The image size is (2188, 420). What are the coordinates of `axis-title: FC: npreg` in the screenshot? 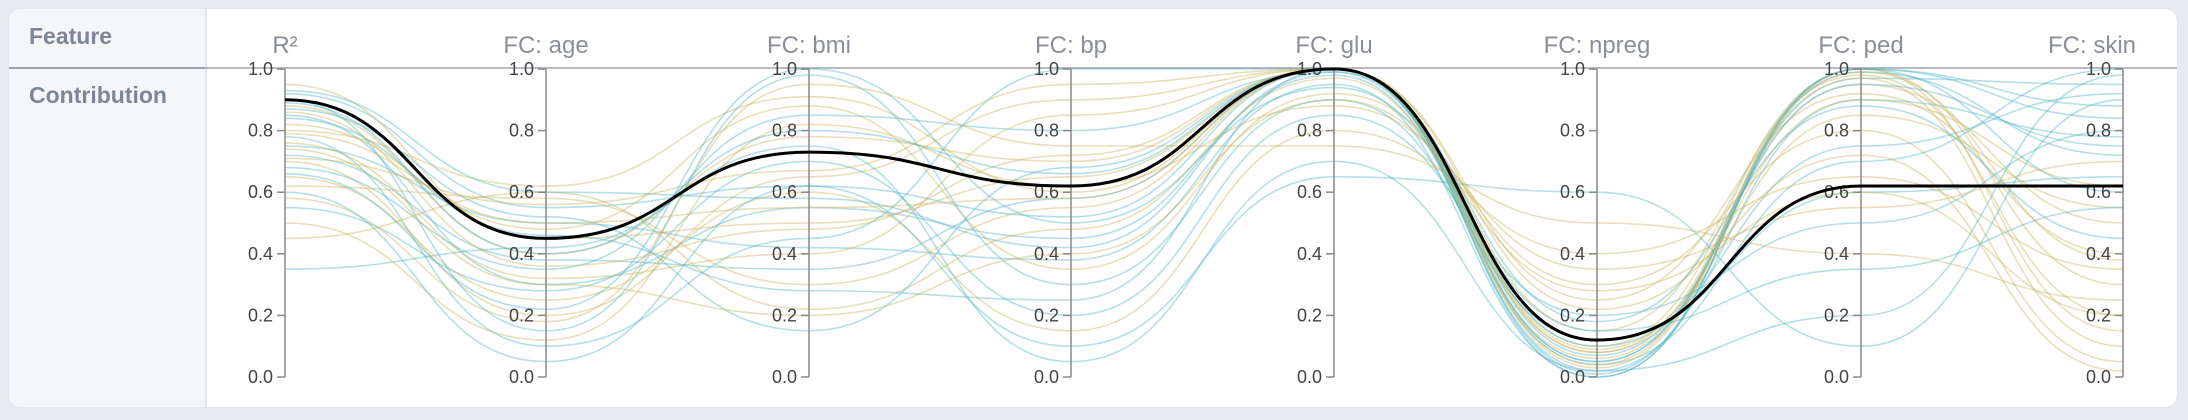 It's located at (1597, 45).